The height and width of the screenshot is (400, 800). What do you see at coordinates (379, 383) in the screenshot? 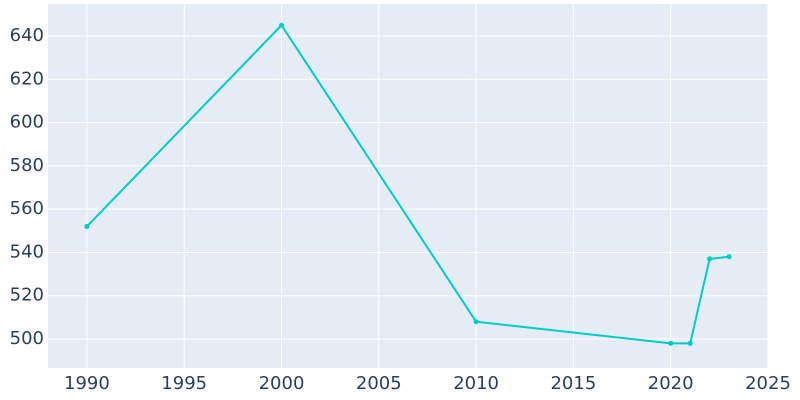
I see `x-tick-label: 2005` at bounding box center [379, 383].